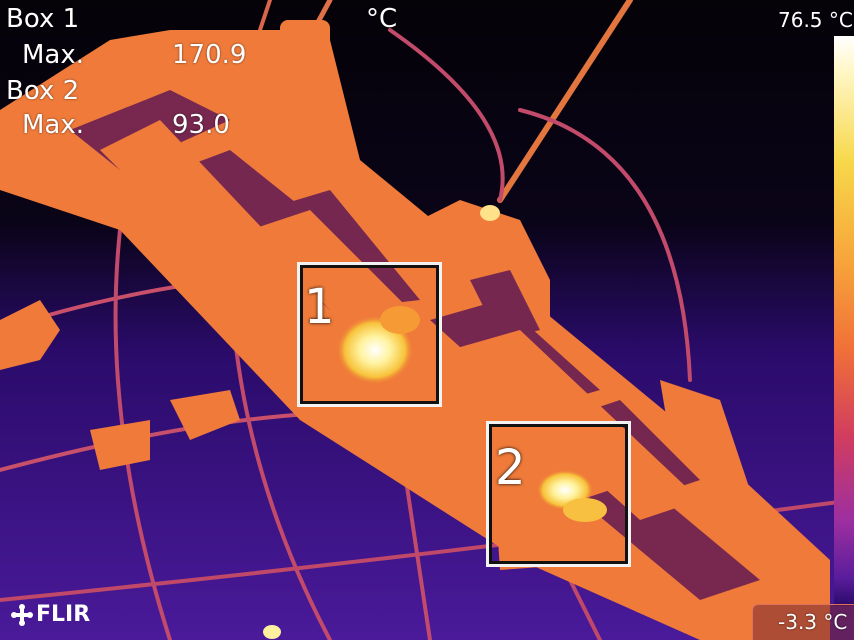 Image resolution: width=854 pixels, height=640 pixels. I want to click on box2-label: Box 2, so click(43, 91).